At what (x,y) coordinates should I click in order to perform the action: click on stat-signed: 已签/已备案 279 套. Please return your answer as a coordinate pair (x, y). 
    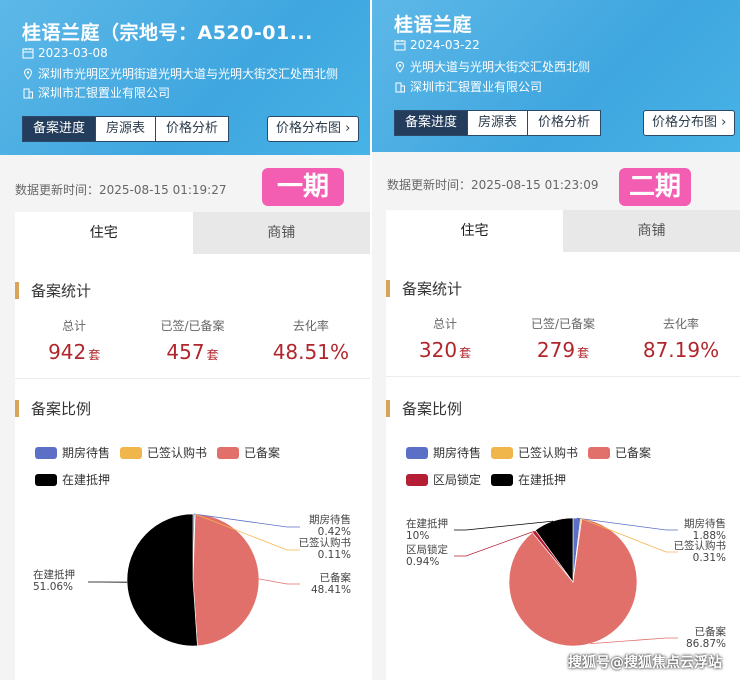
    Looking at the image, I should click on (563, 338).